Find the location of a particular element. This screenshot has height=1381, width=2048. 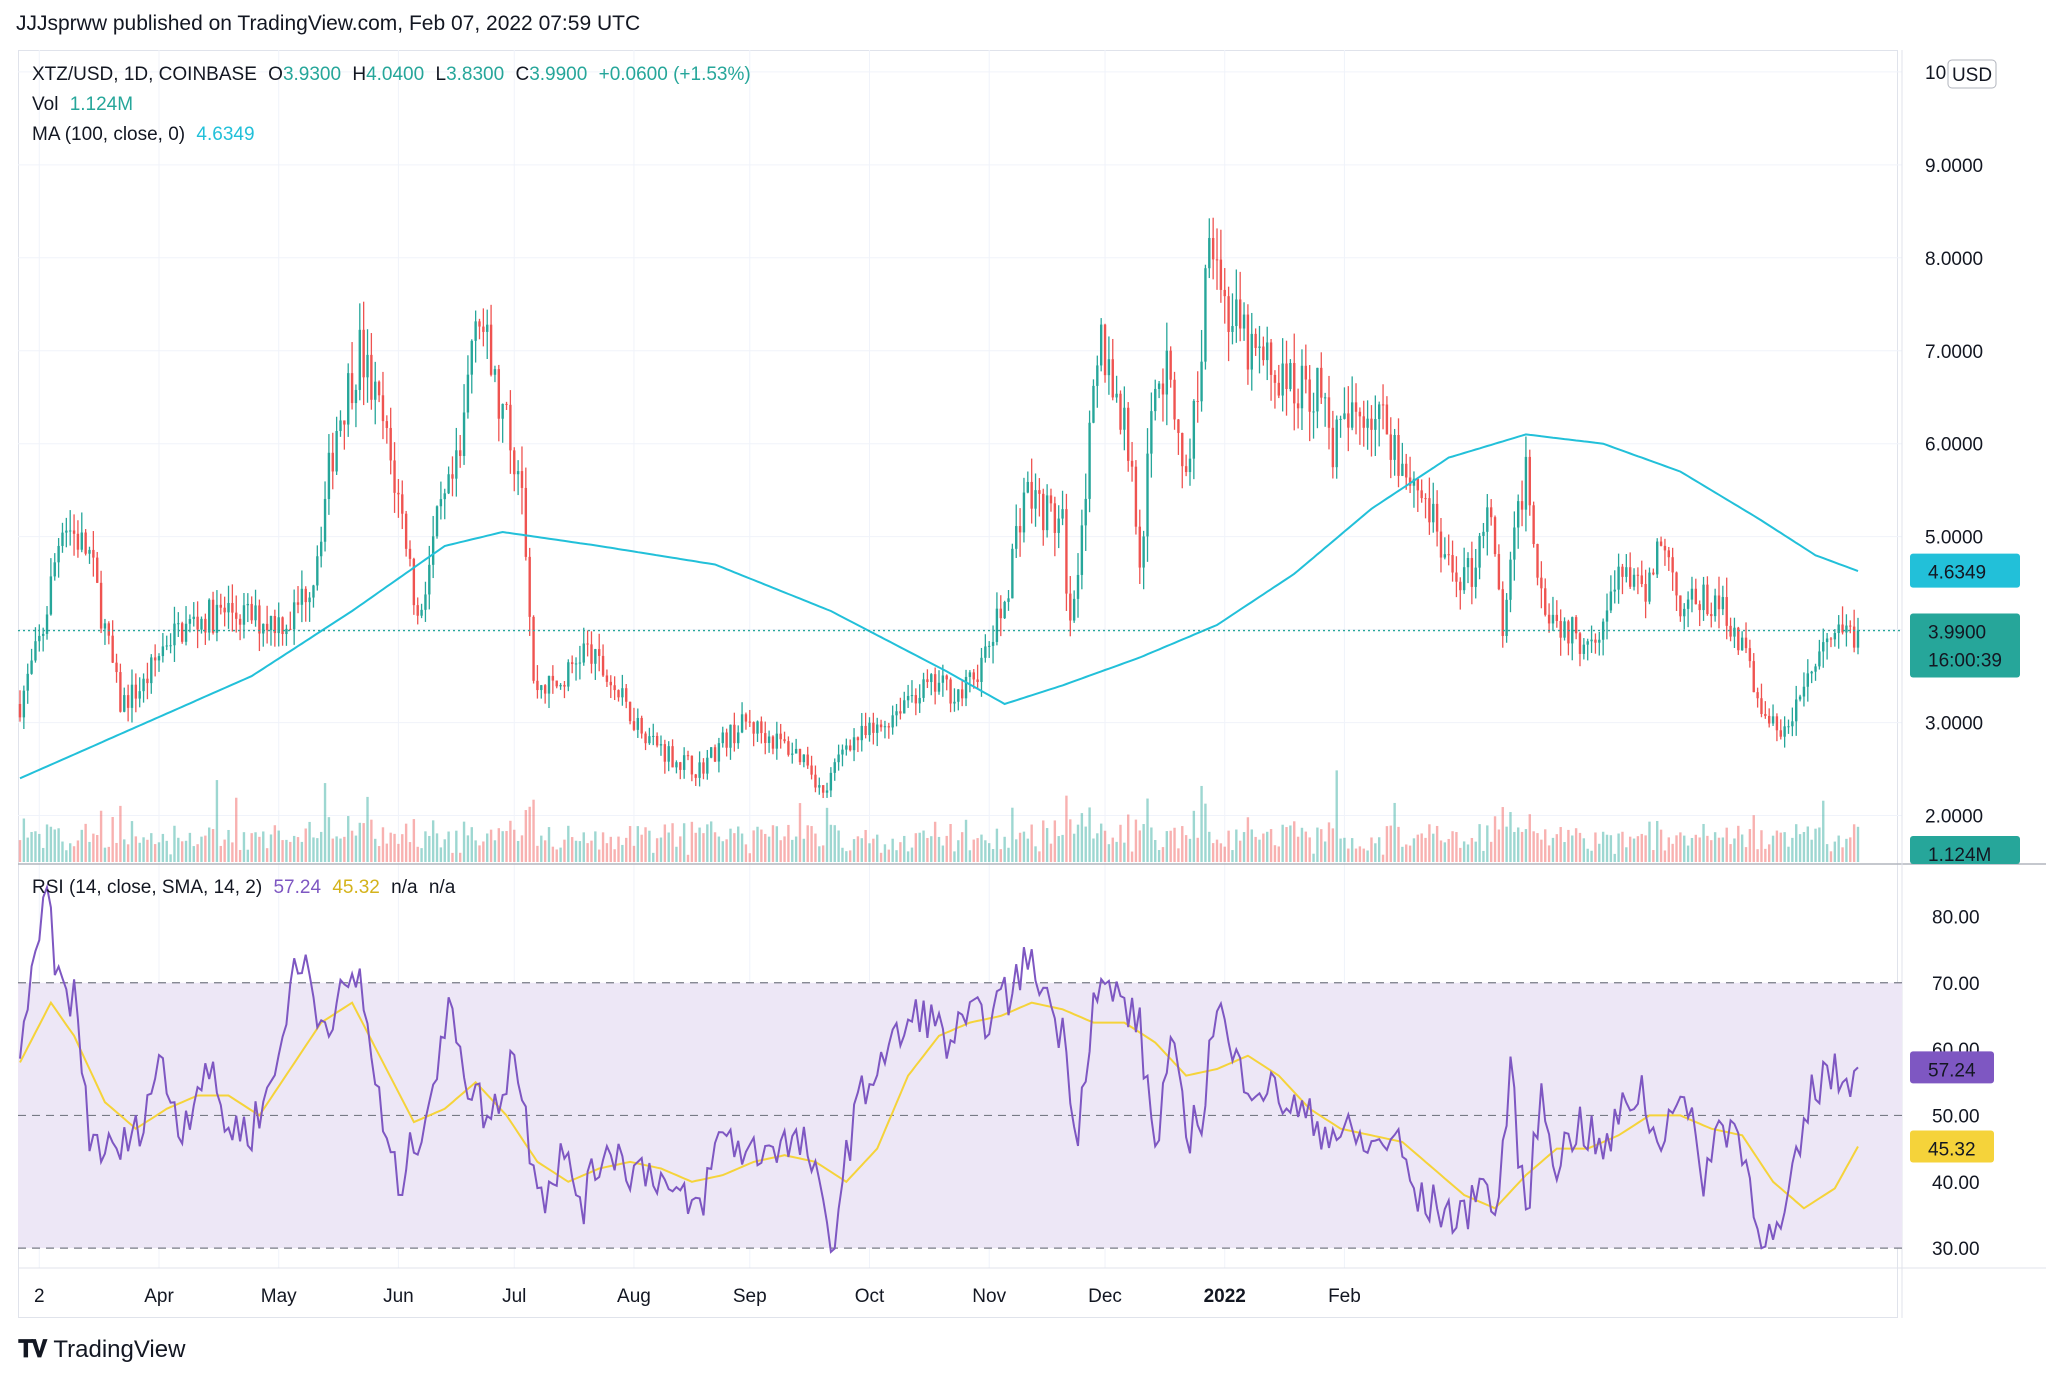

rsi-tick-label: 80.00 is located at coordinates (1956, 917).